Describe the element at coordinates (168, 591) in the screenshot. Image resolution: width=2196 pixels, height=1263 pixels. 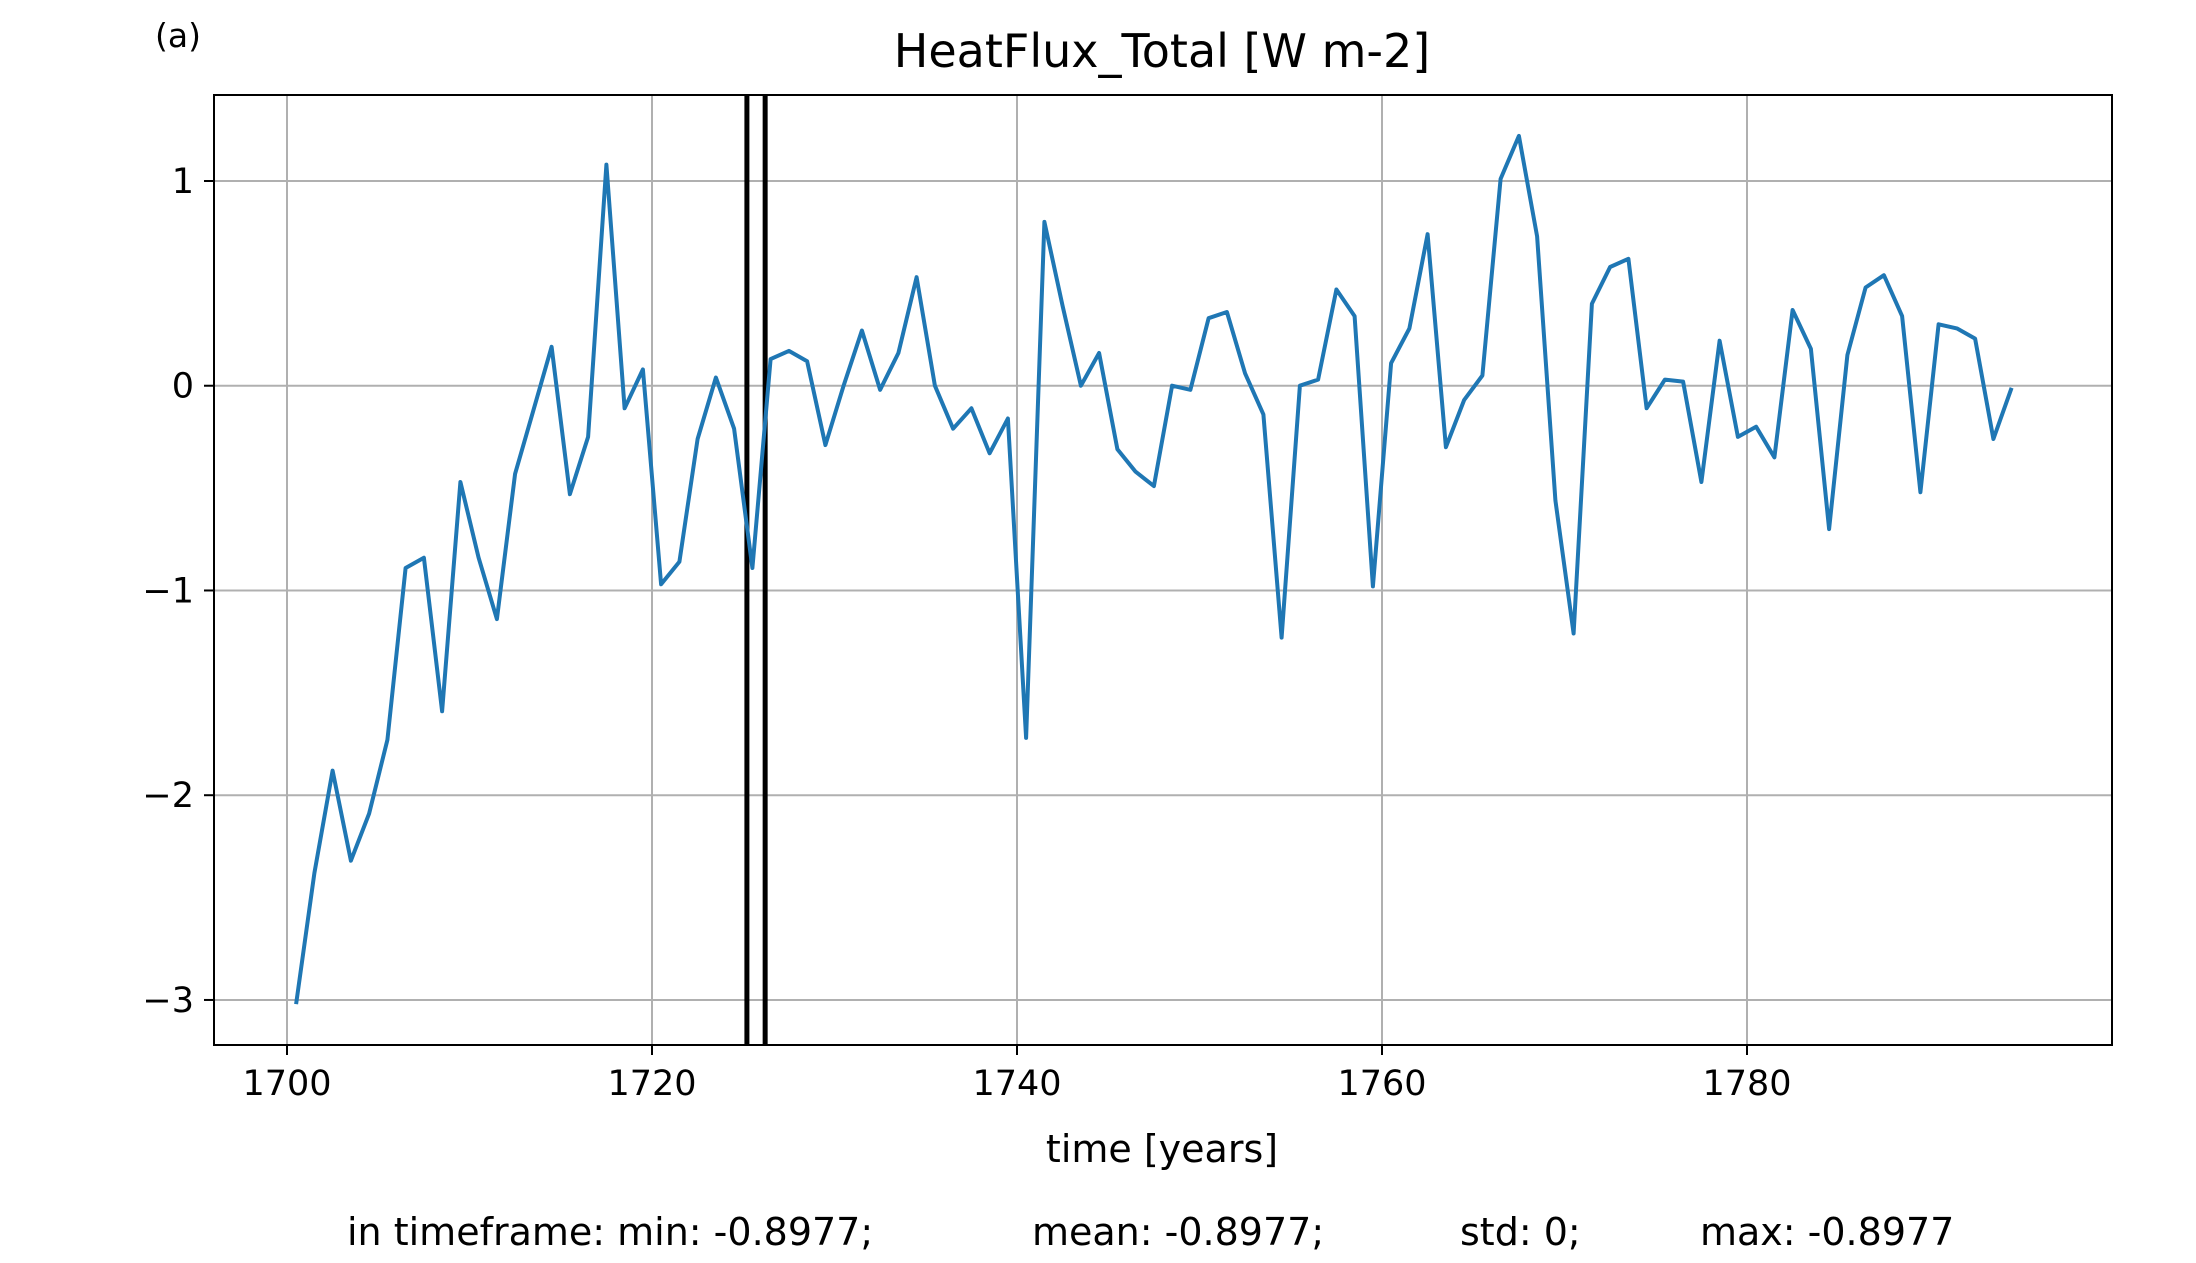
I see `y-tick-label: −1` at that location.